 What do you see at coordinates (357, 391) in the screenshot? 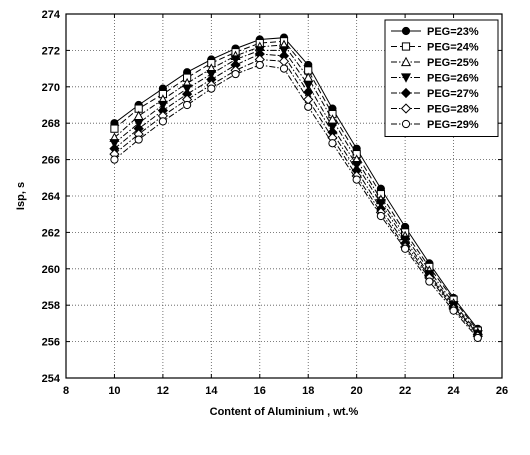
I see `x-tick-label: 20` at bounding box center [357, 391].